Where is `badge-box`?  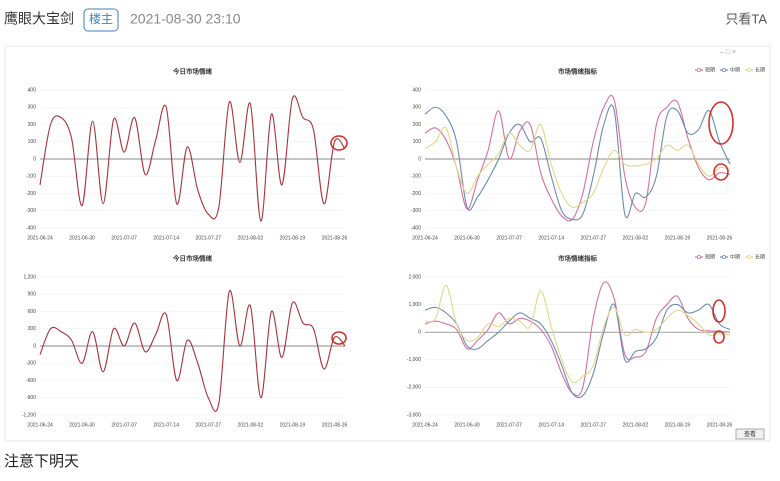 badge-box is located at coordinates (101, 20).